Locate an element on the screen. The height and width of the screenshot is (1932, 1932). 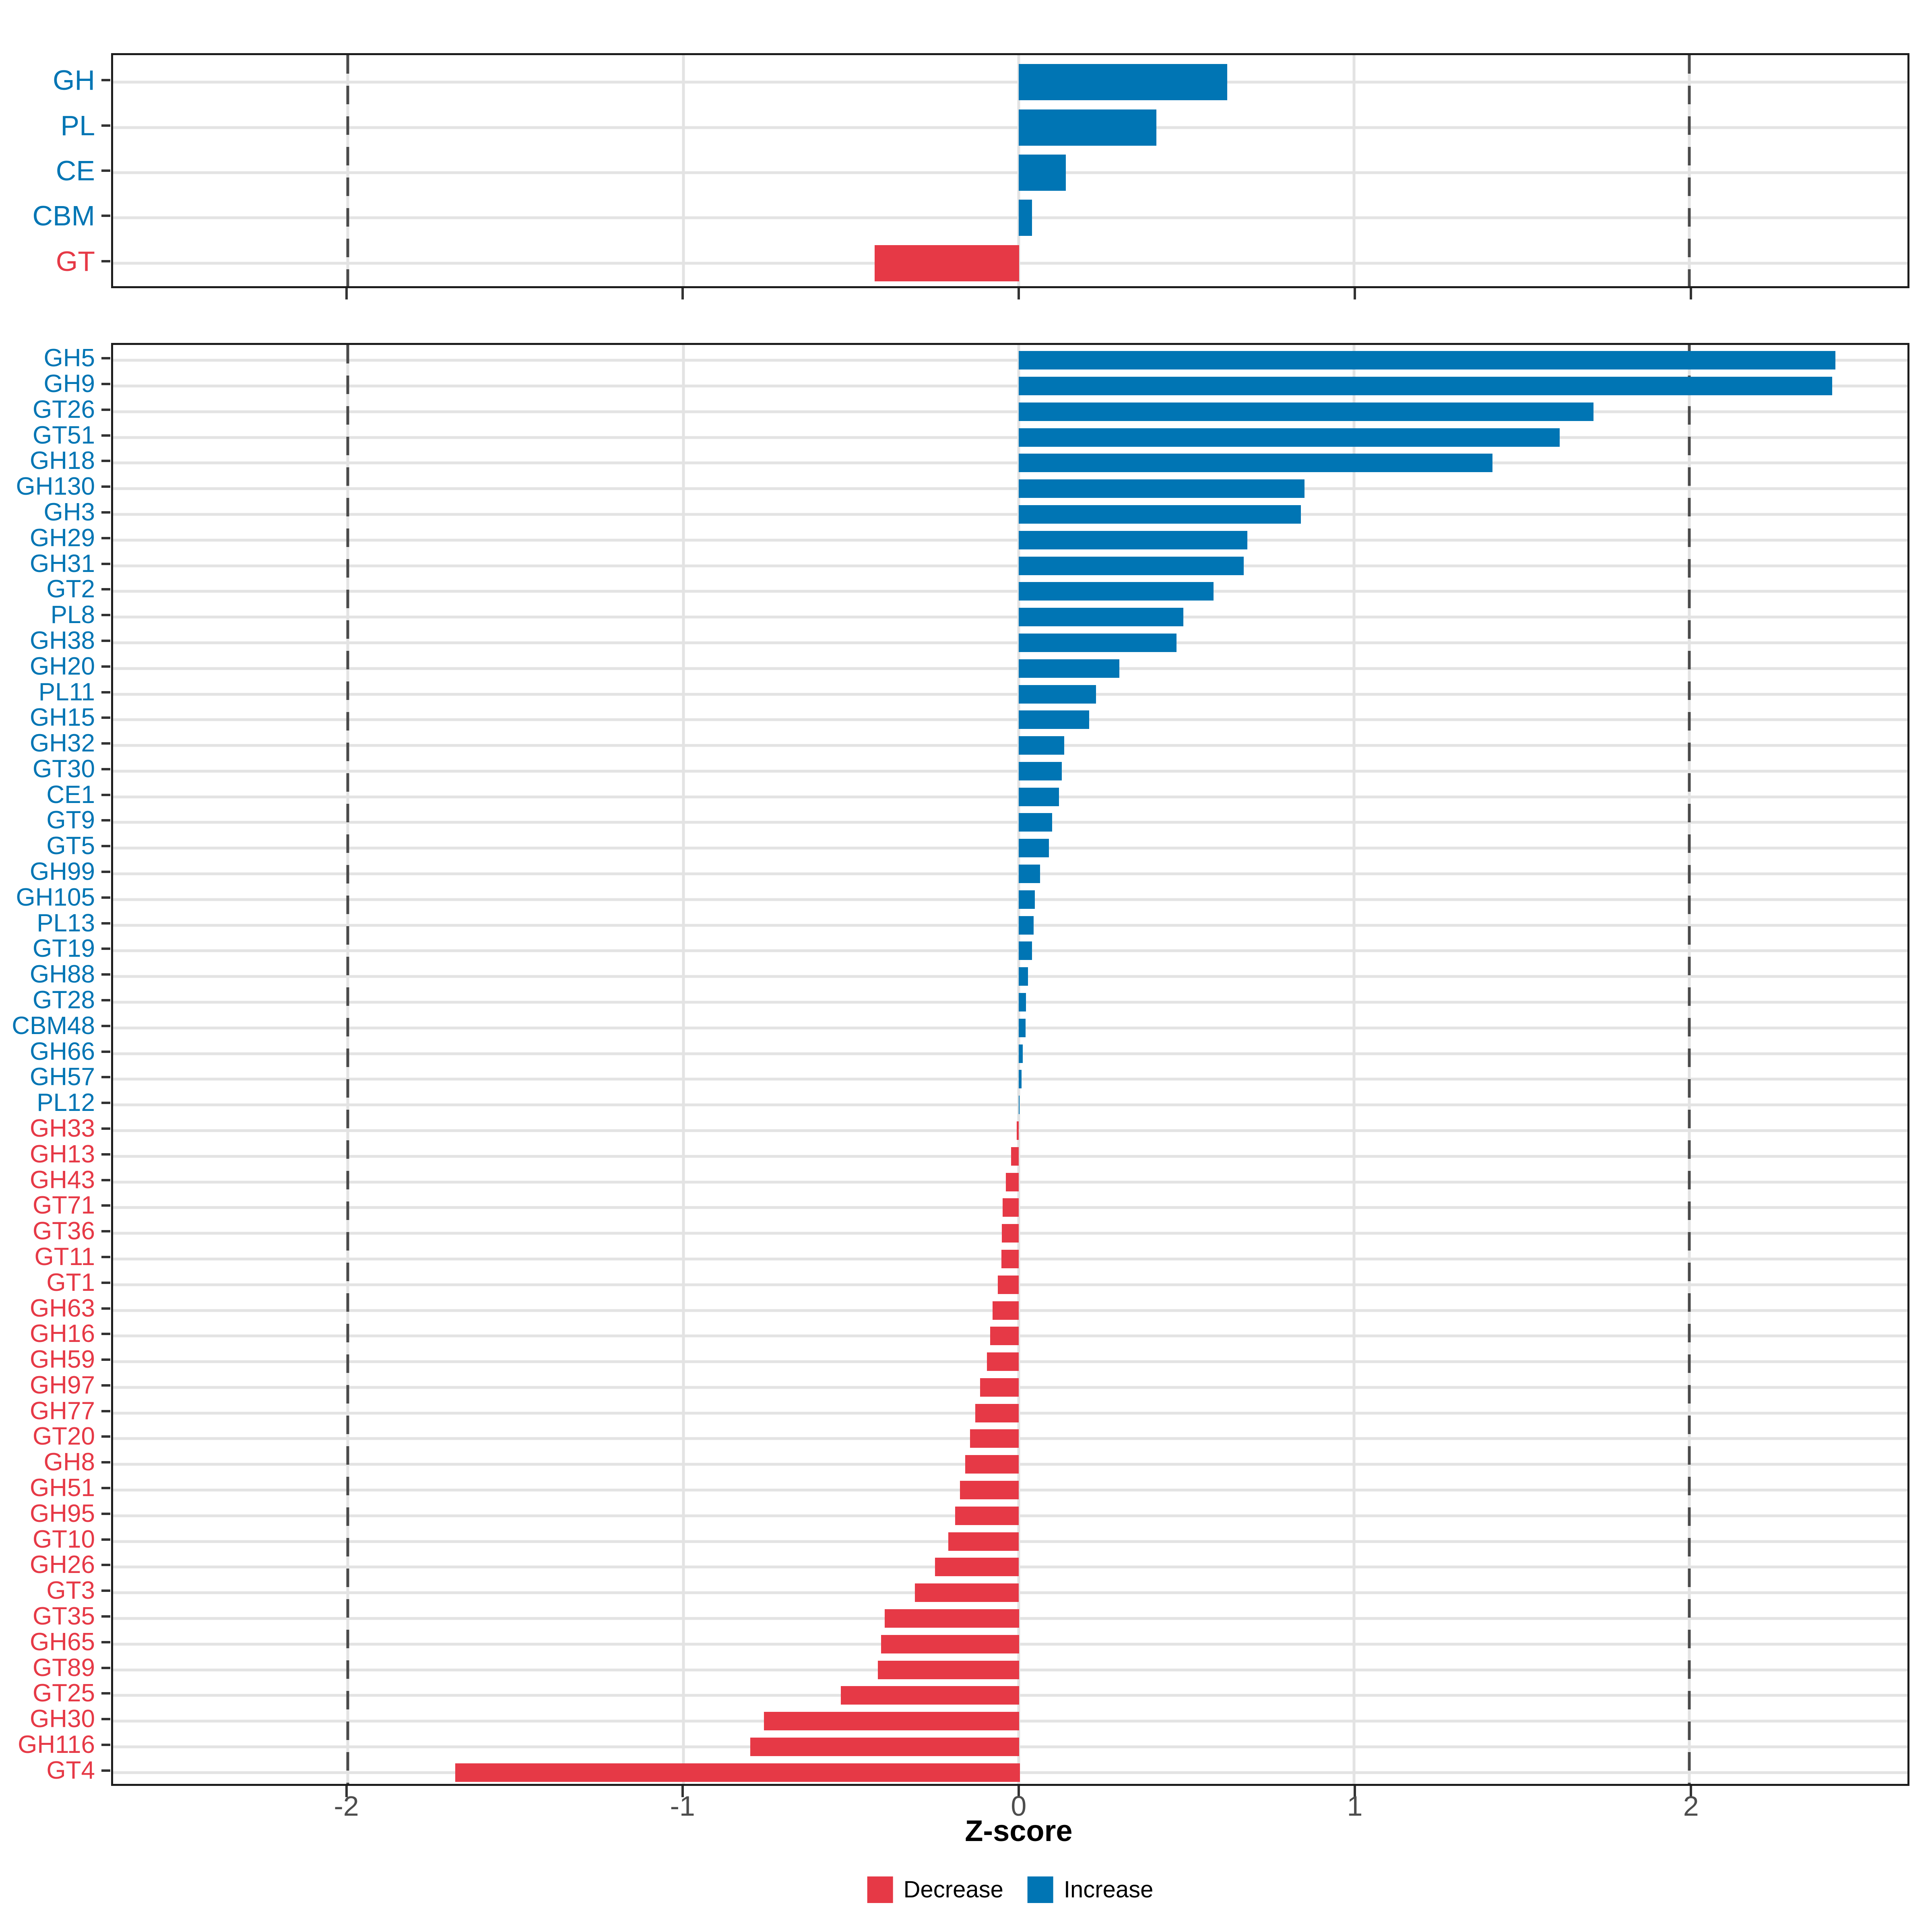
category-label: GH66 is located at coordinates (62, 1051).